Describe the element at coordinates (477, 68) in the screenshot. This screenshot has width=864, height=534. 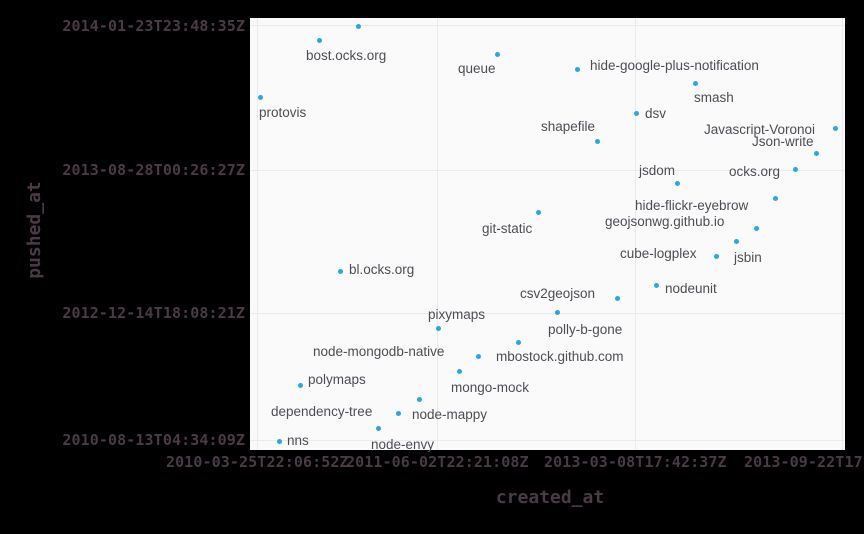
I see `point-label: queue` at that location.